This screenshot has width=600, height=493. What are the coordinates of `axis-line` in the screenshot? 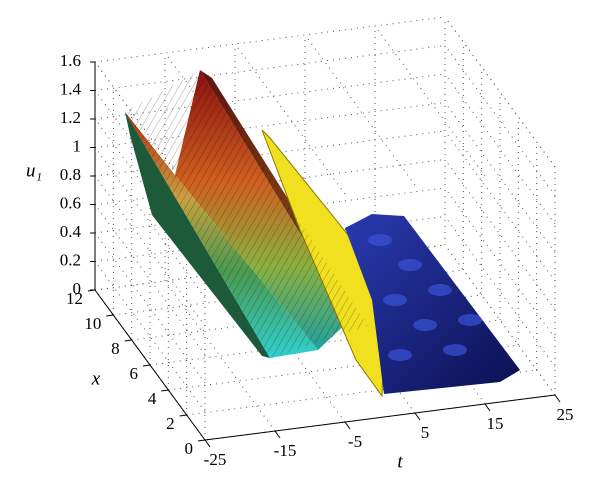 It's located at (380, 417).